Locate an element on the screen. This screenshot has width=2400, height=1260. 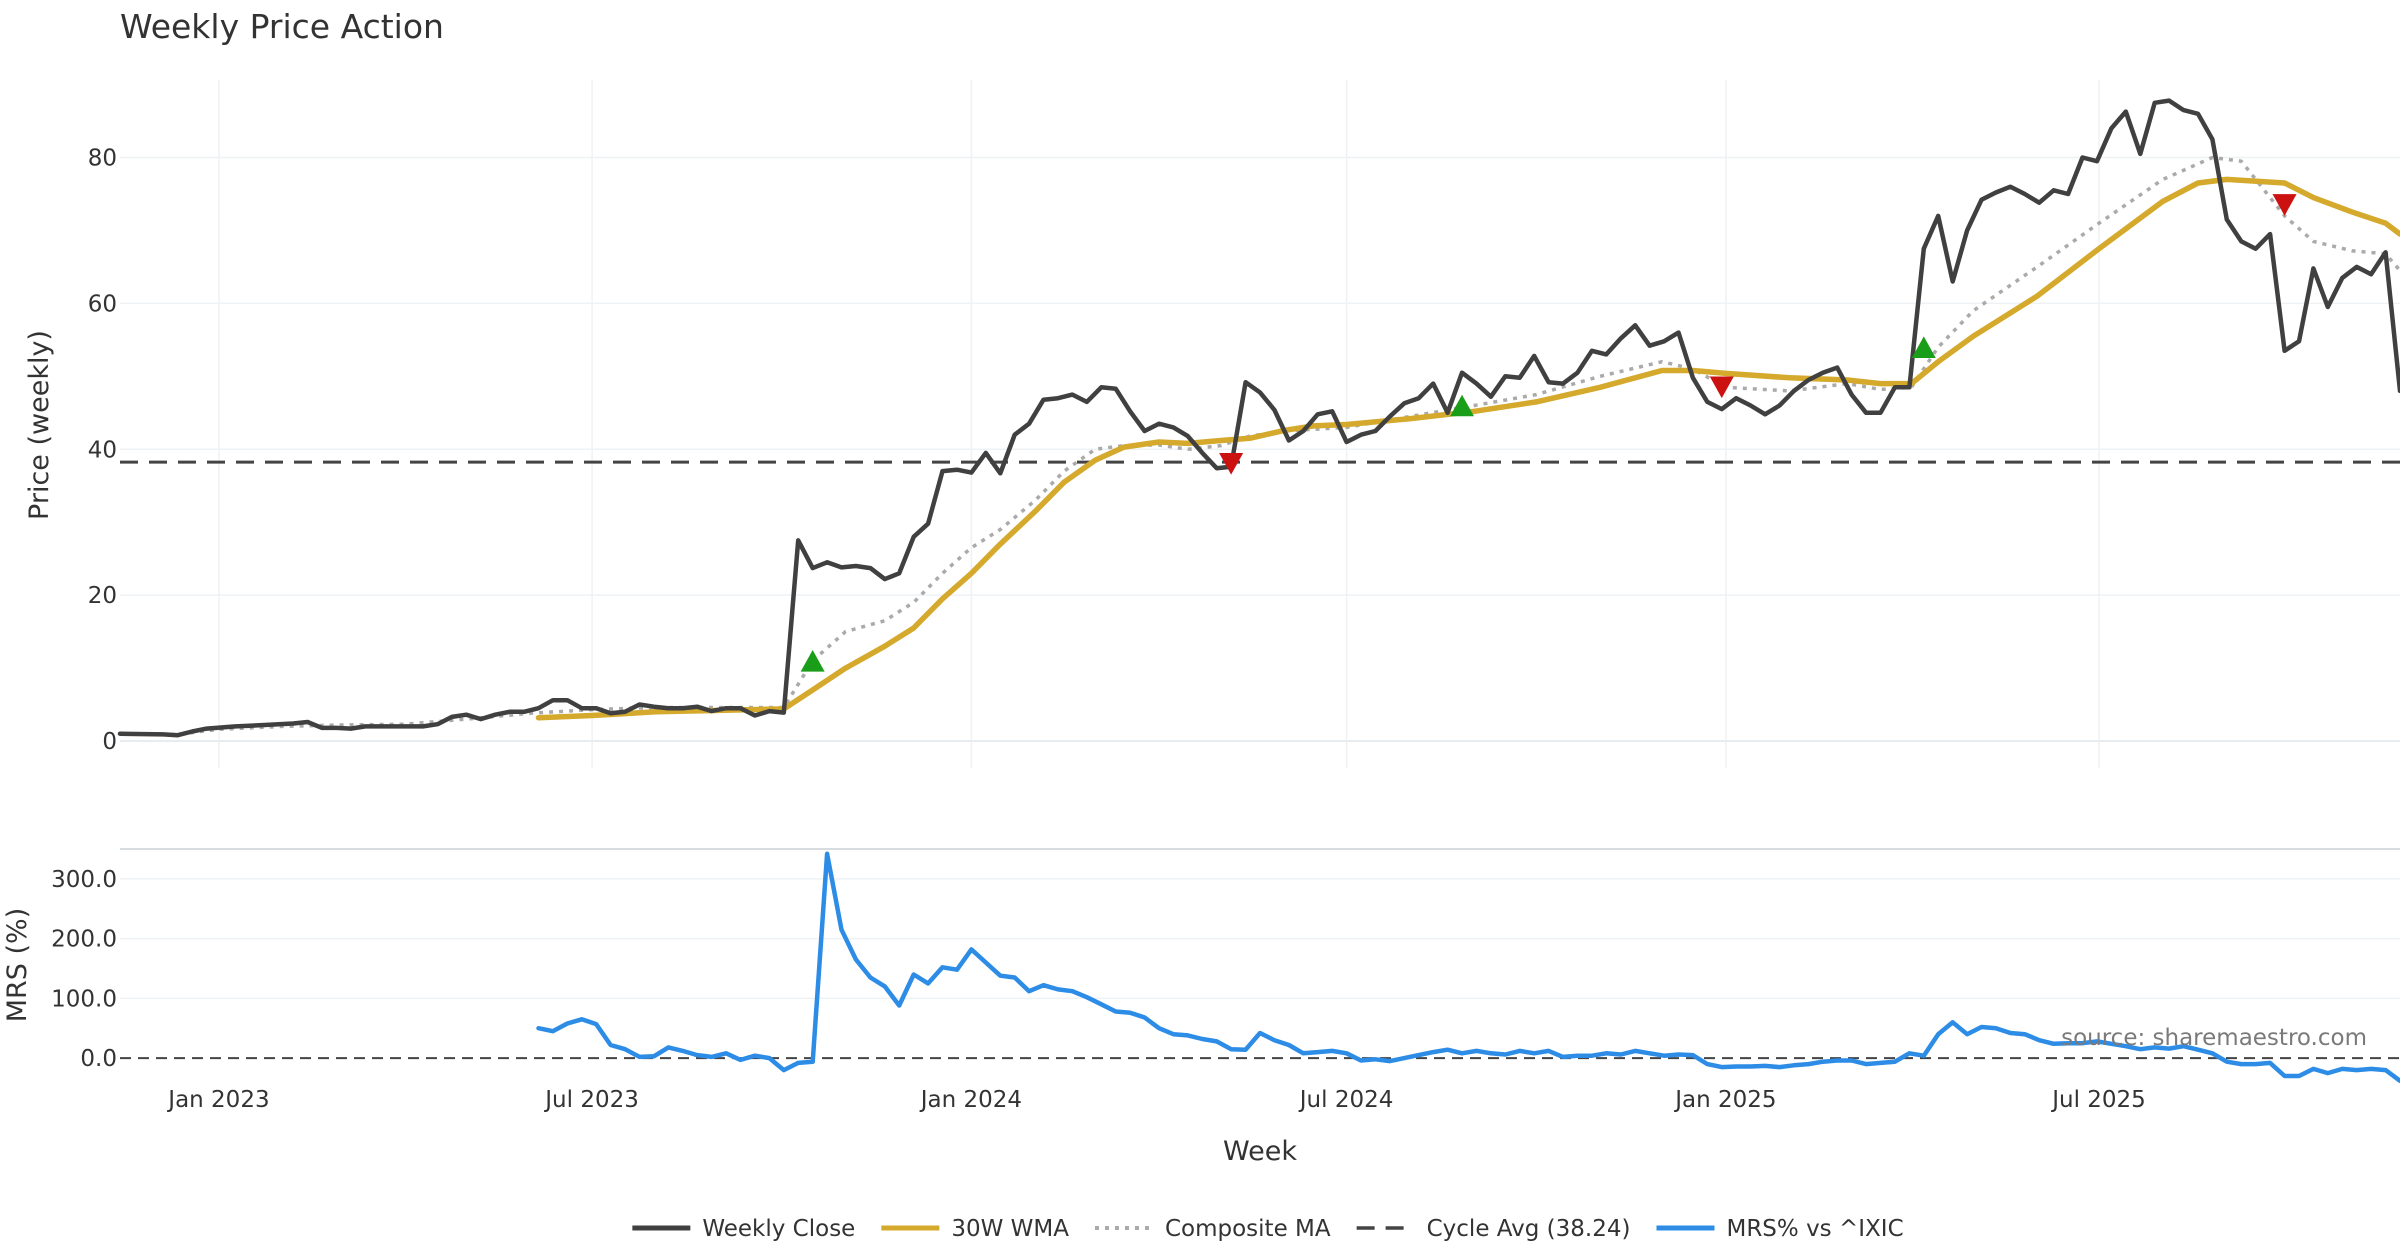
mrs-y-tick-label: 0.0 is located at coordinates (98, 1059).